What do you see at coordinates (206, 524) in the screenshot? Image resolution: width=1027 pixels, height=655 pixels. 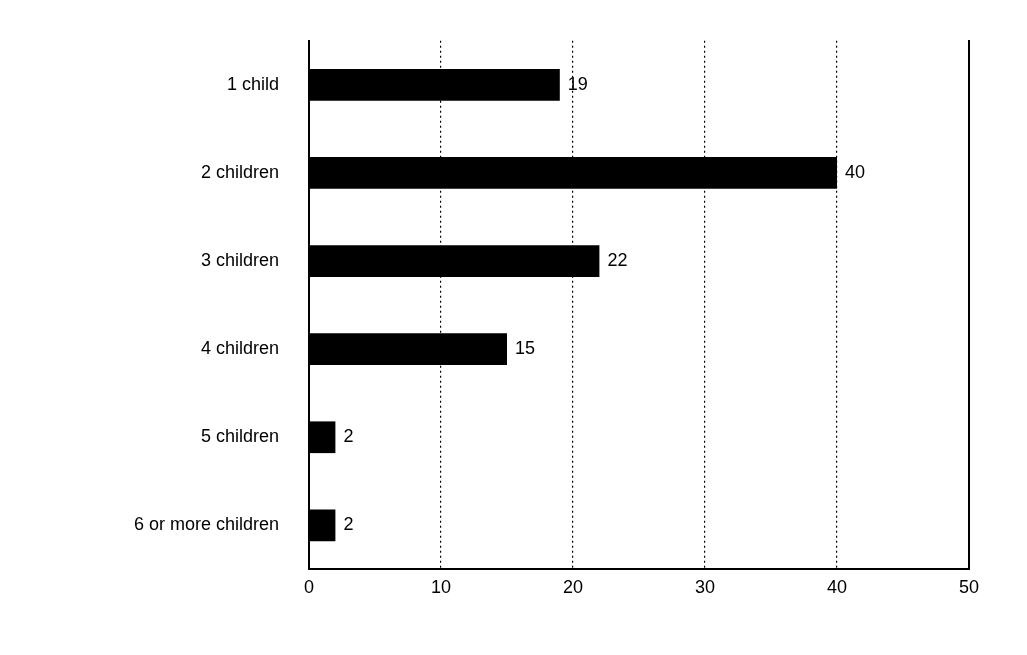 I see `y-tick-label: 6 or more children` at bounding box center [206, 524].